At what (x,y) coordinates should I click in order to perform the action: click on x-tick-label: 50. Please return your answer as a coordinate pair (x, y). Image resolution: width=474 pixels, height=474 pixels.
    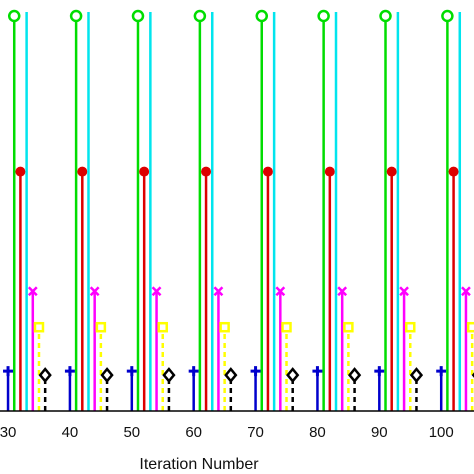
    Looking at the image, I should click on (131, 432).